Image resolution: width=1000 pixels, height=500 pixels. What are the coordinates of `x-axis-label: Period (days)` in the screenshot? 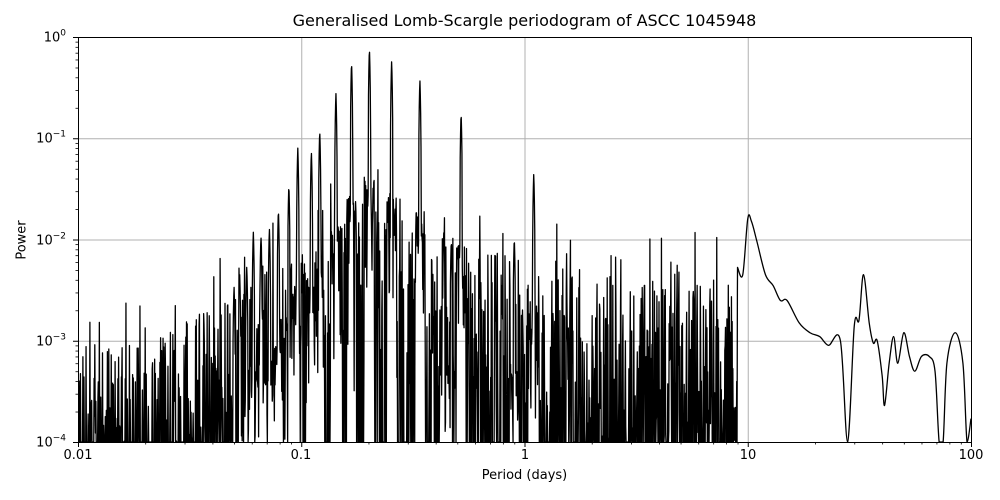 It's located at (524, 475).